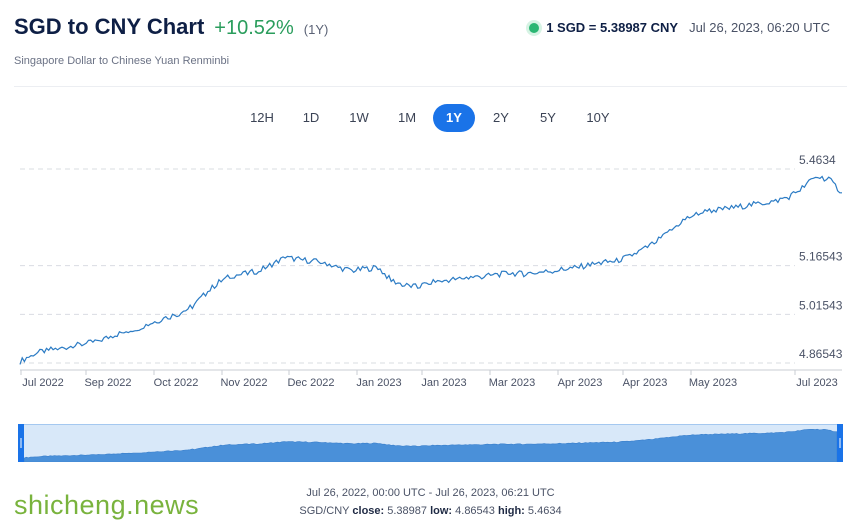 The height and width of the screenshot is (524, 861). What do you see at coordinates (759, 27) in the screenshot?
I see `quote-timestamp: Jul 26, 2023, 06:20 UTC` at bounding box center [759, 27].